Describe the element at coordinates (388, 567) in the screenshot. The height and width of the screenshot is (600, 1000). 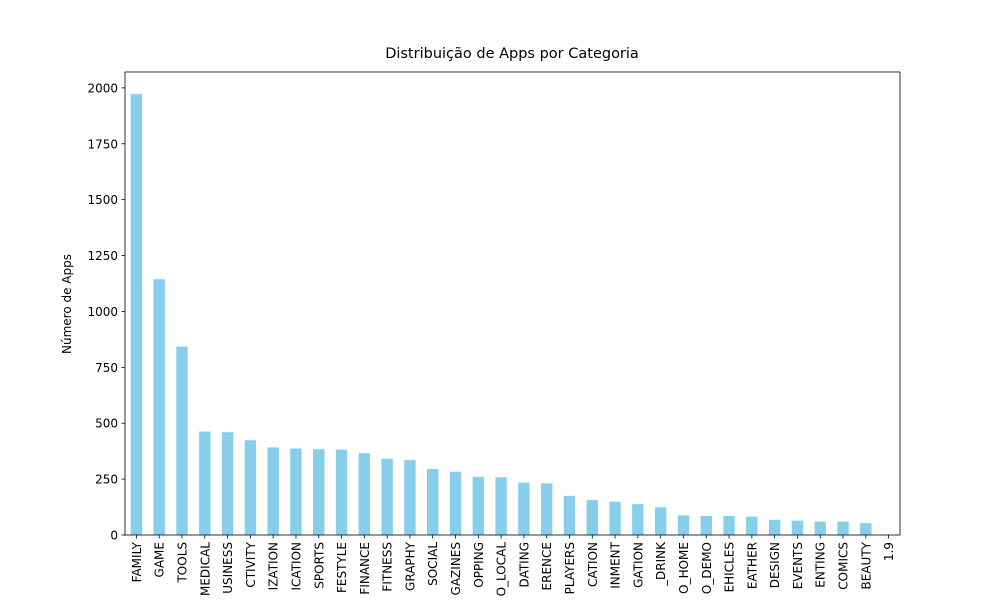
I see `x-tick-label: FITNESS` at that location.